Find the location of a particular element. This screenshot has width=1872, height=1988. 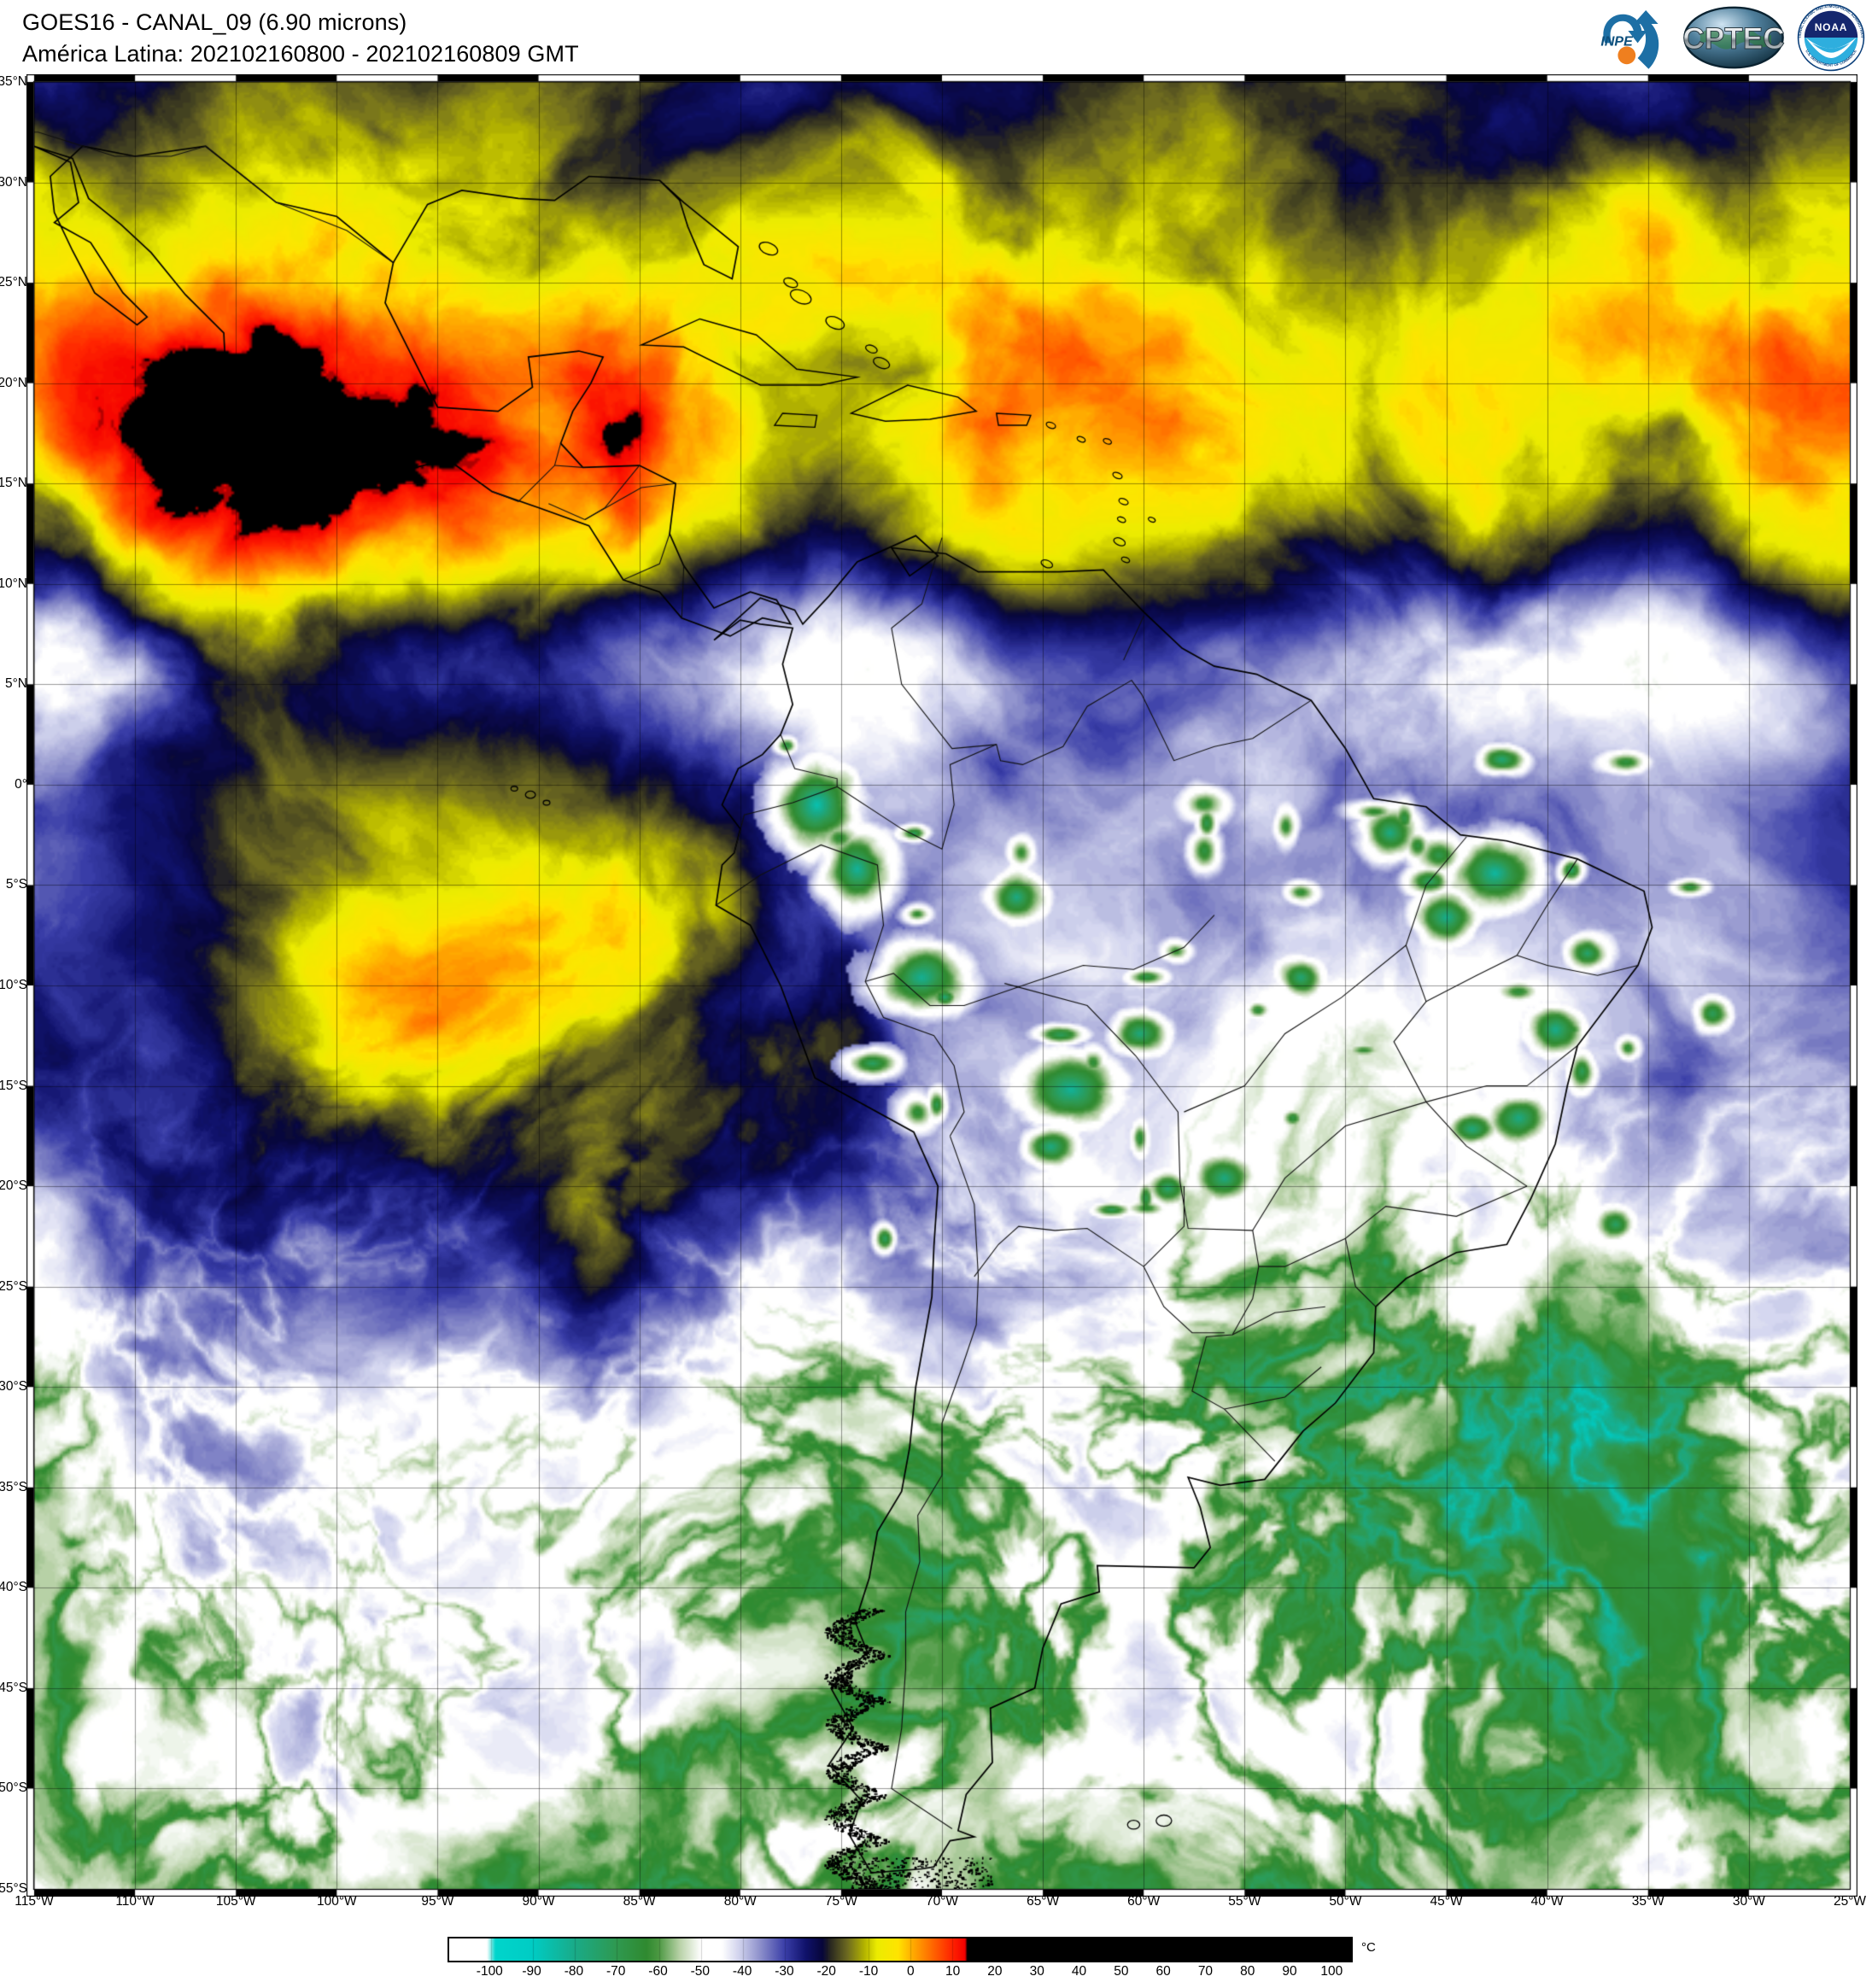

lat-tick-label: 5°S is located at coordinates (16, 884).